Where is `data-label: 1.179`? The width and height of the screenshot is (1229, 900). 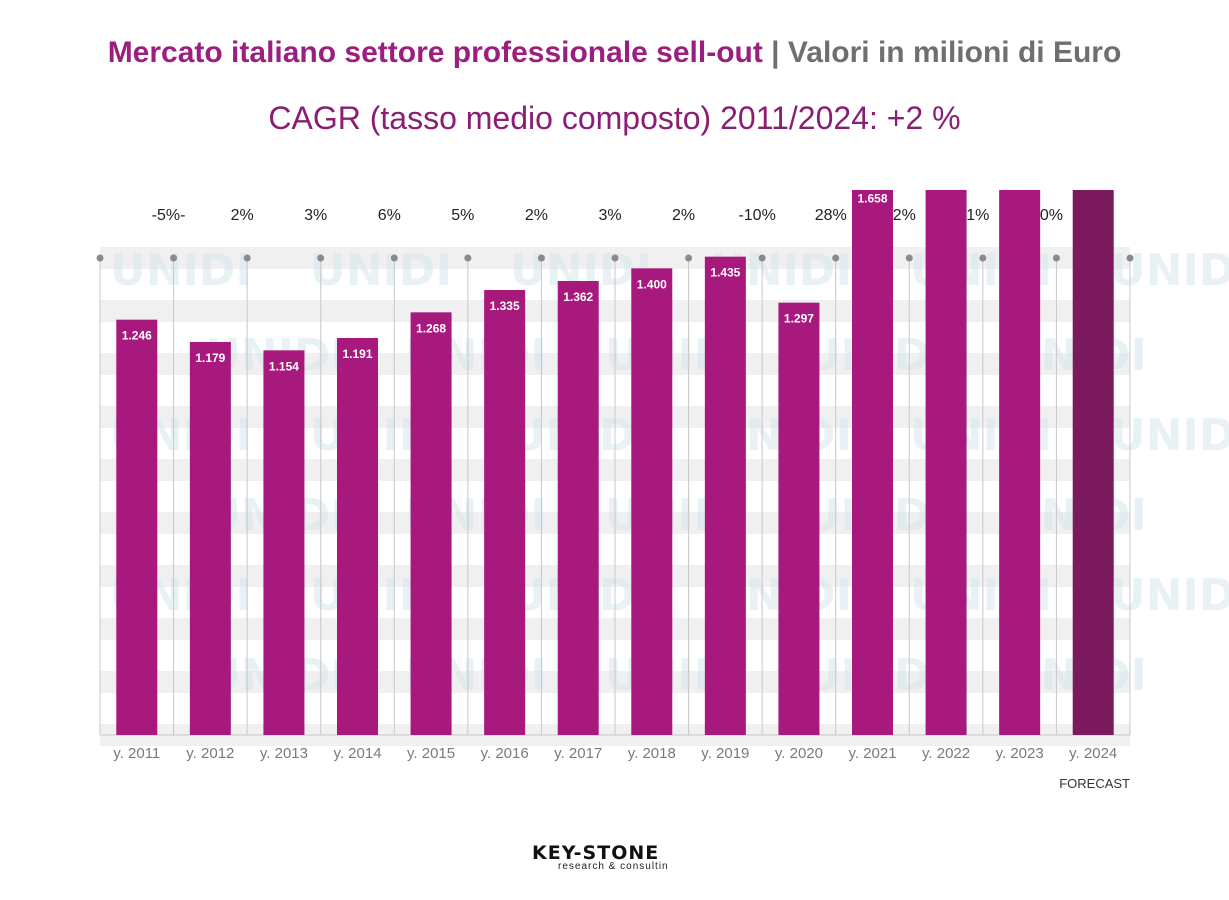
data-label: 1.179 is located at coordinates (210, 358).